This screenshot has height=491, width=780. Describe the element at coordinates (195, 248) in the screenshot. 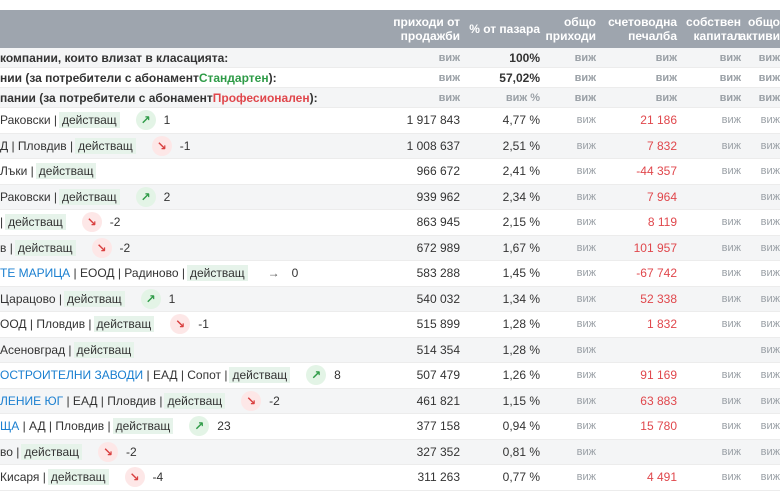

I see `company-name-cell: в | действащ ↘ -2` at that location.